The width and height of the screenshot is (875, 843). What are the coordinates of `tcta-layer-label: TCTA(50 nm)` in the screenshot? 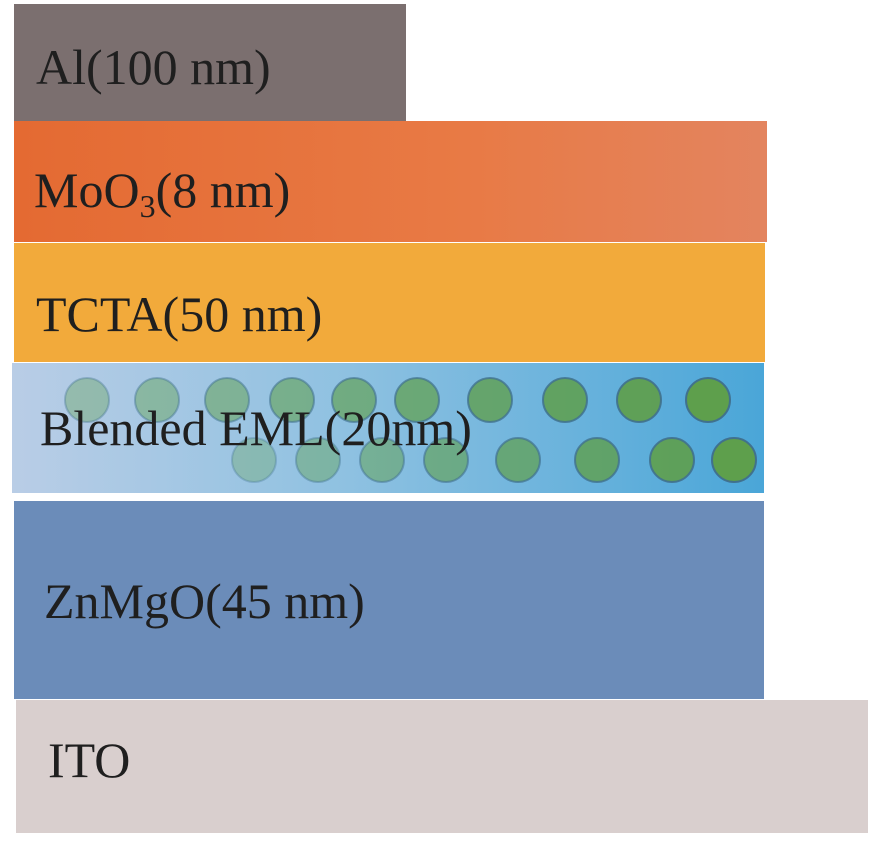 It's located at (179, 314).